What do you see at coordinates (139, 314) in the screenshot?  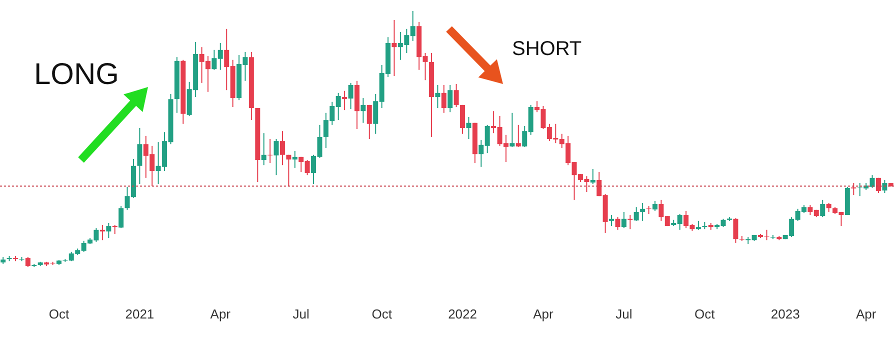 I see `x-tick-label: 2021` at bounding box center [139, 314].